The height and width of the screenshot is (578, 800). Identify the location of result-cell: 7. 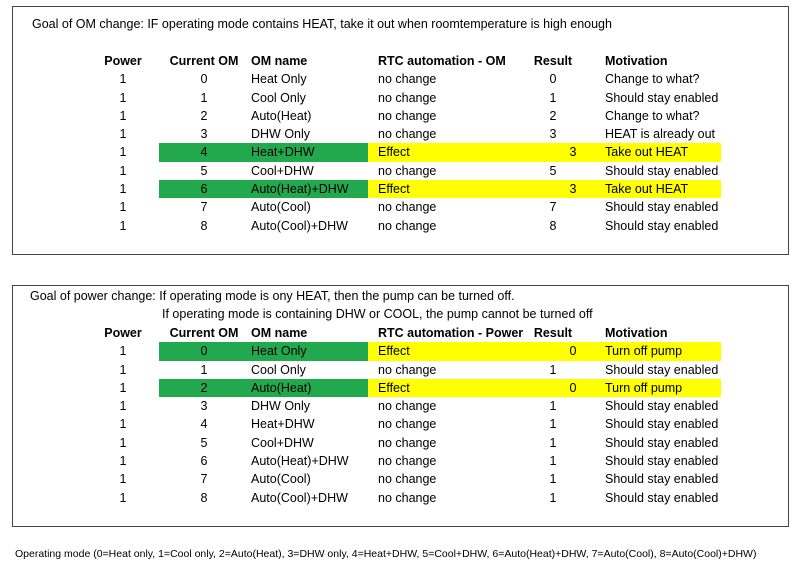
(553, 207).